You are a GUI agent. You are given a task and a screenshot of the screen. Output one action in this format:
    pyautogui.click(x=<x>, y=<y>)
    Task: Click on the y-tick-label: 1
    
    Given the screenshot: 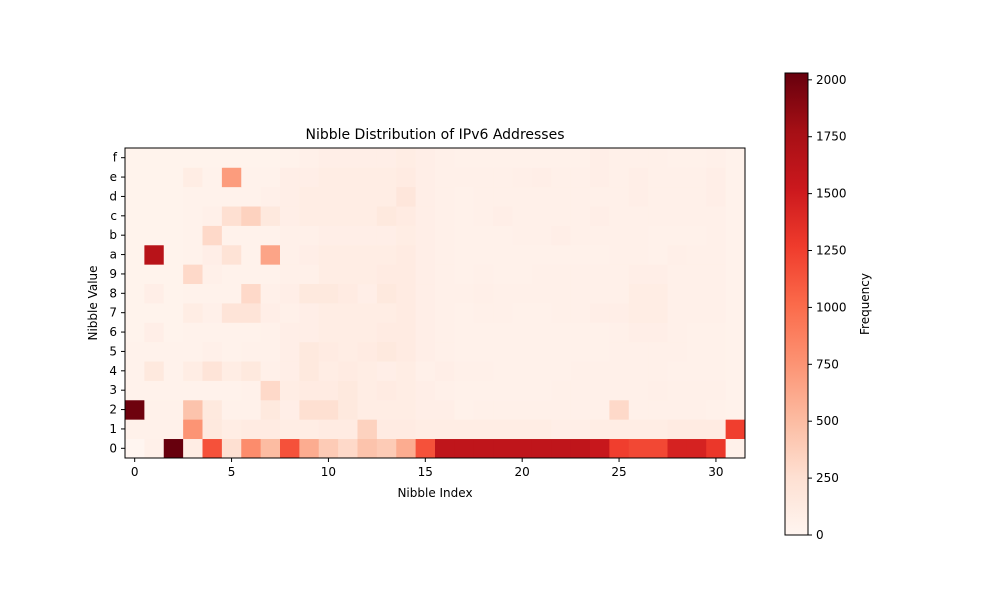 What is the action you would take?
    pyautogui.click(x=113, y=429)
    